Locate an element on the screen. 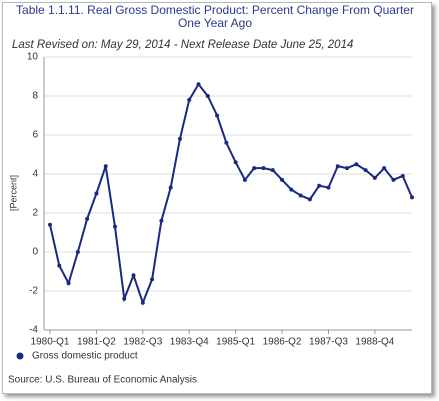 This screenshot has height=401, width=439. x-tick-label: 1980-Q1 is located at coordinates (50, 342).